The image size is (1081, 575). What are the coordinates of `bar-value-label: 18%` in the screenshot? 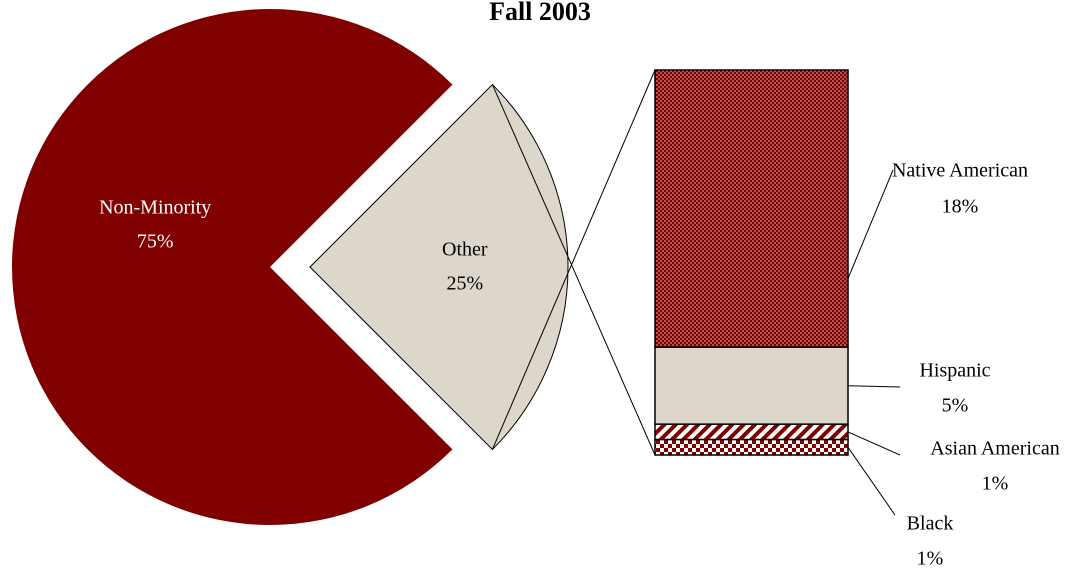 It's located at (960, 207).